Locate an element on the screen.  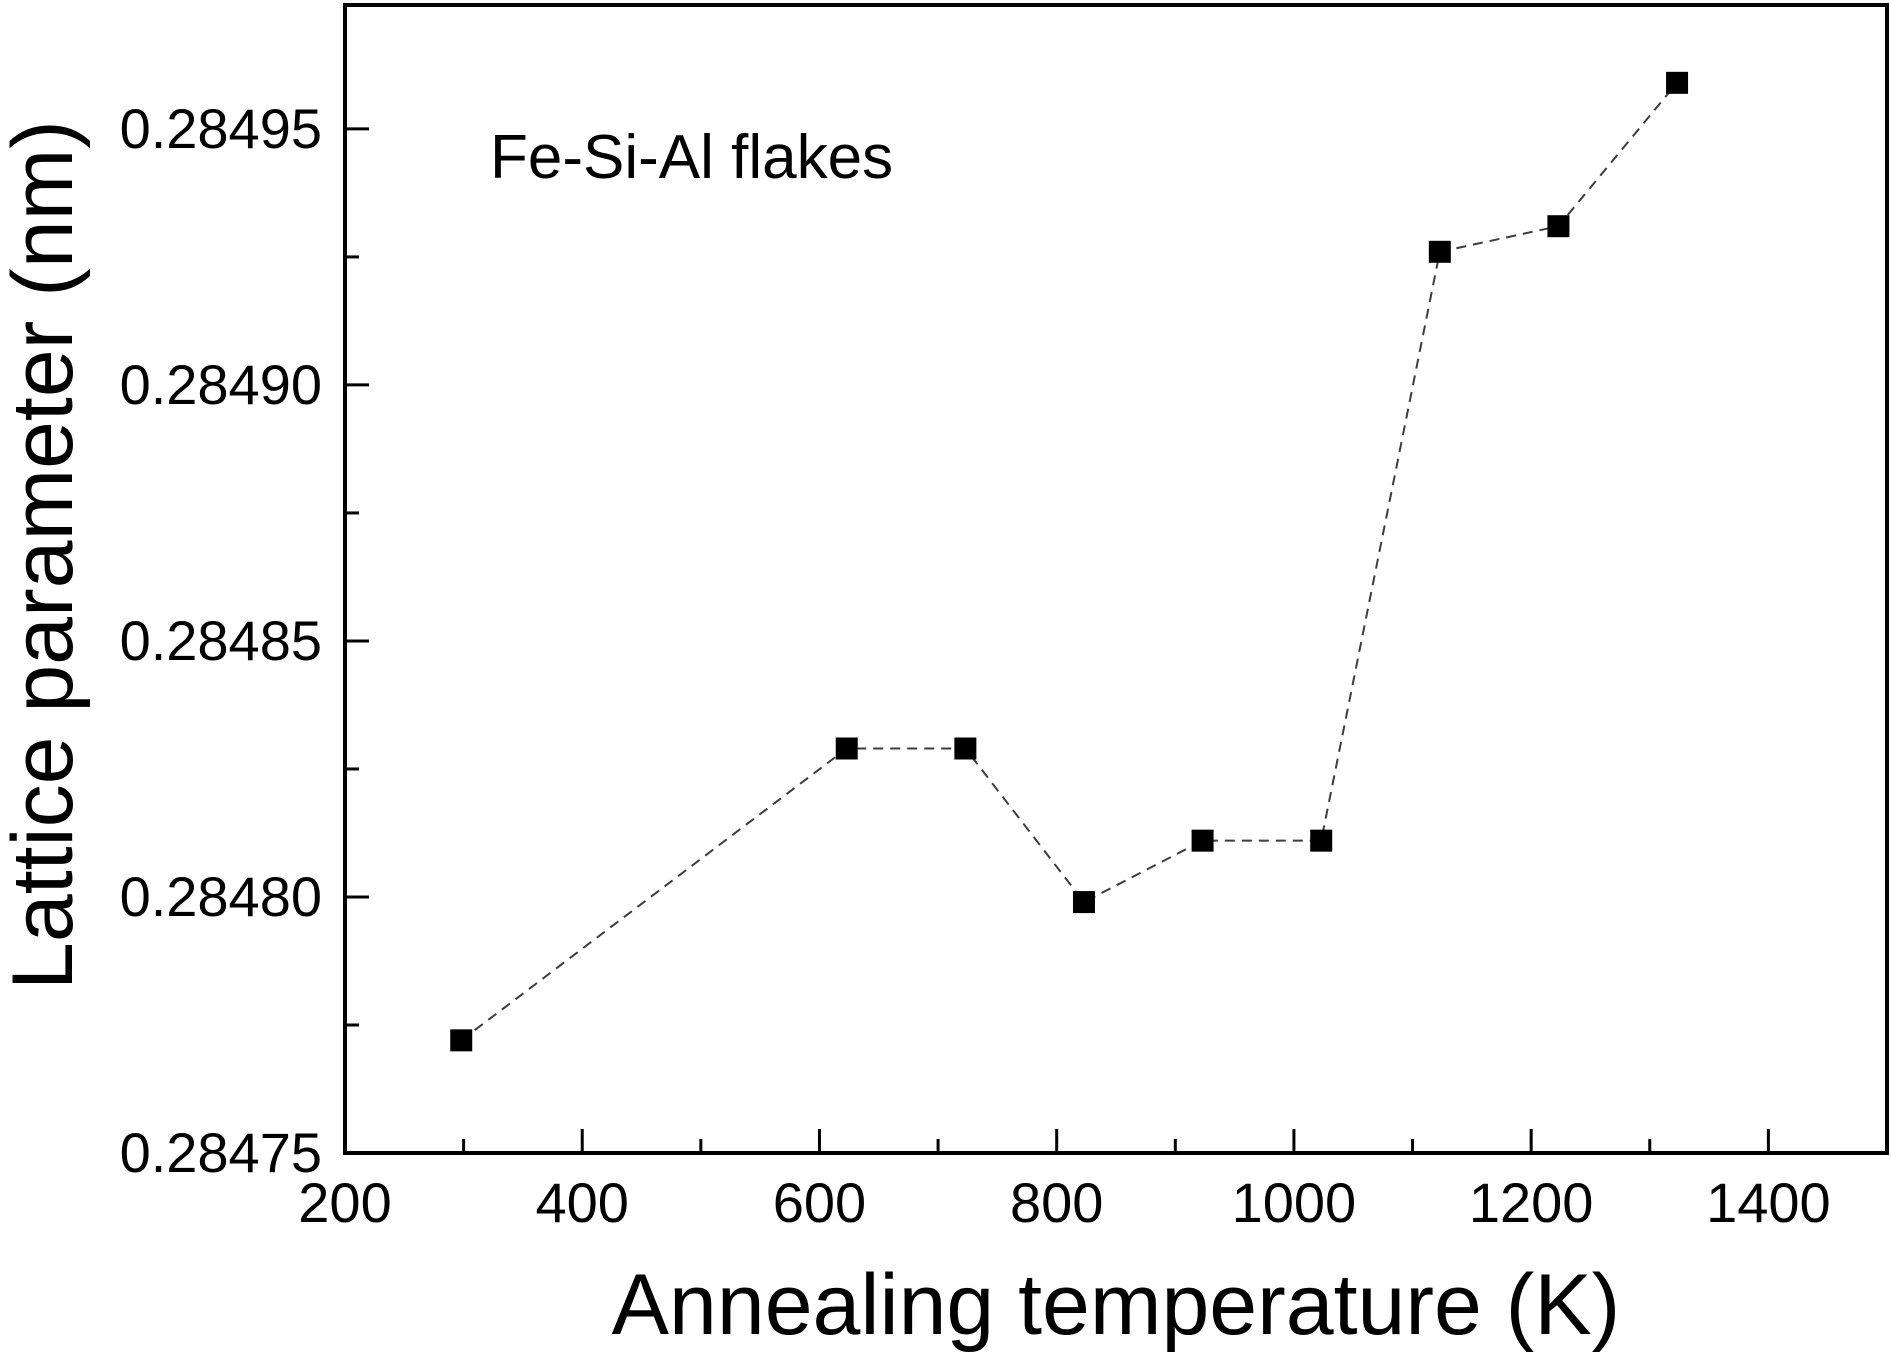
y-tick-label: 0.28485 is located at coordinates (221, 640).